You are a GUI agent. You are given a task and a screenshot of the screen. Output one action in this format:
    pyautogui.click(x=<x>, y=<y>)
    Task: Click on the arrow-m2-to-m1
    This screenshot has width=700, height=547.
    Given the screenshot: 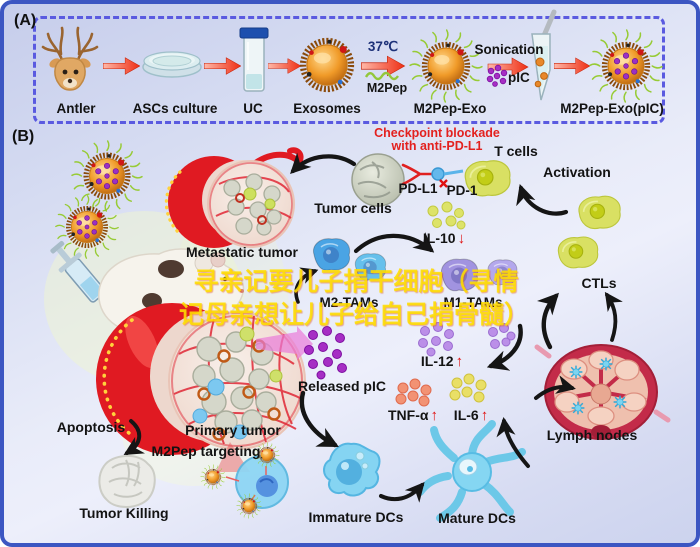 What is the action you would take?
    pyautogui.click(x=394, y=243)
    